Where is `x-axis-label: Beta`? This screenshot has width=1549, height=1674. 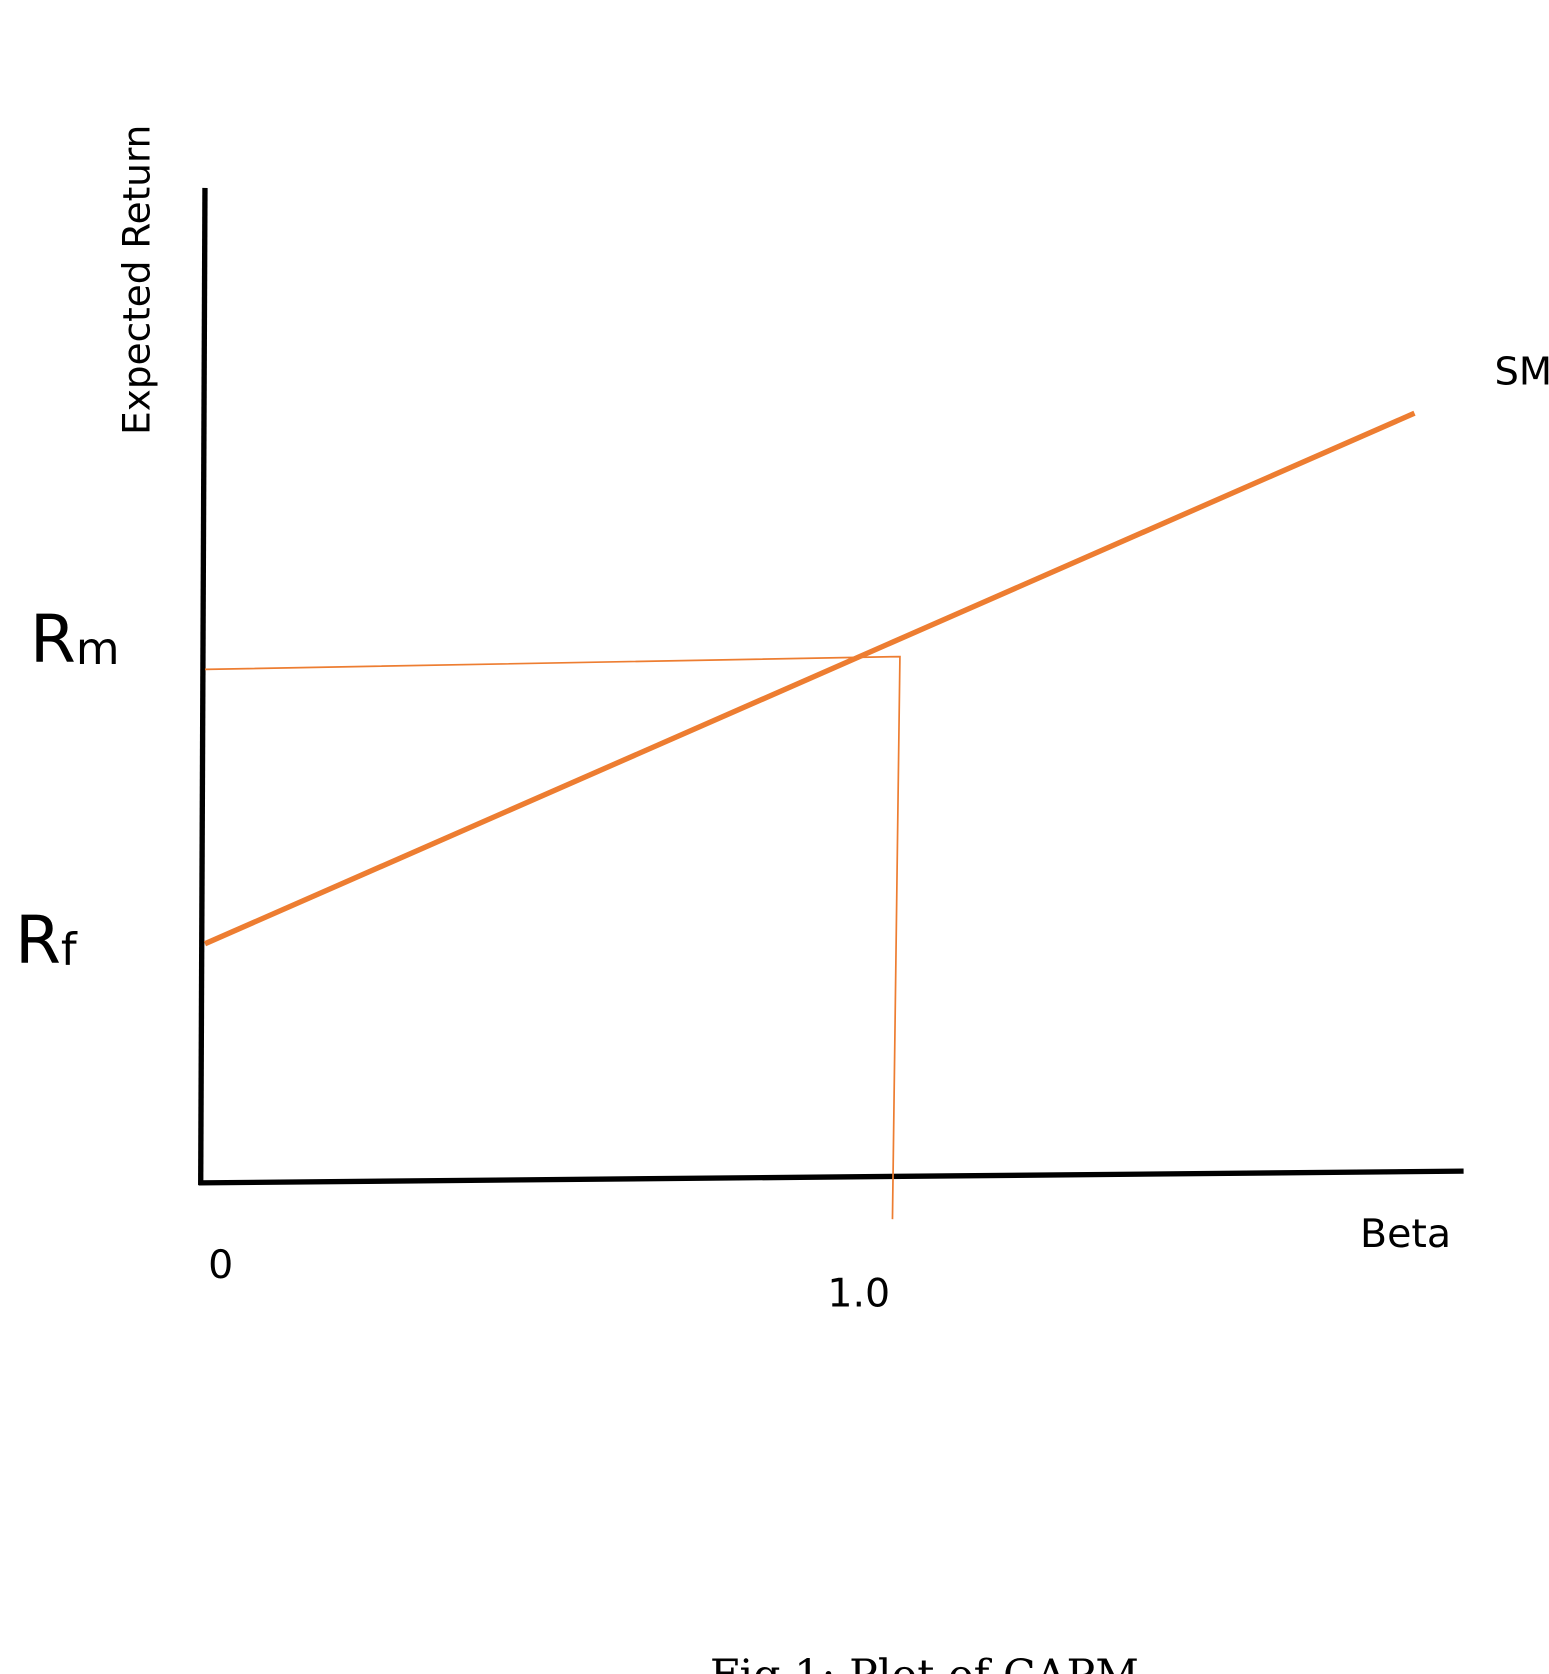
x-axis-label: Beta is located at coordinates (1405, 1234).